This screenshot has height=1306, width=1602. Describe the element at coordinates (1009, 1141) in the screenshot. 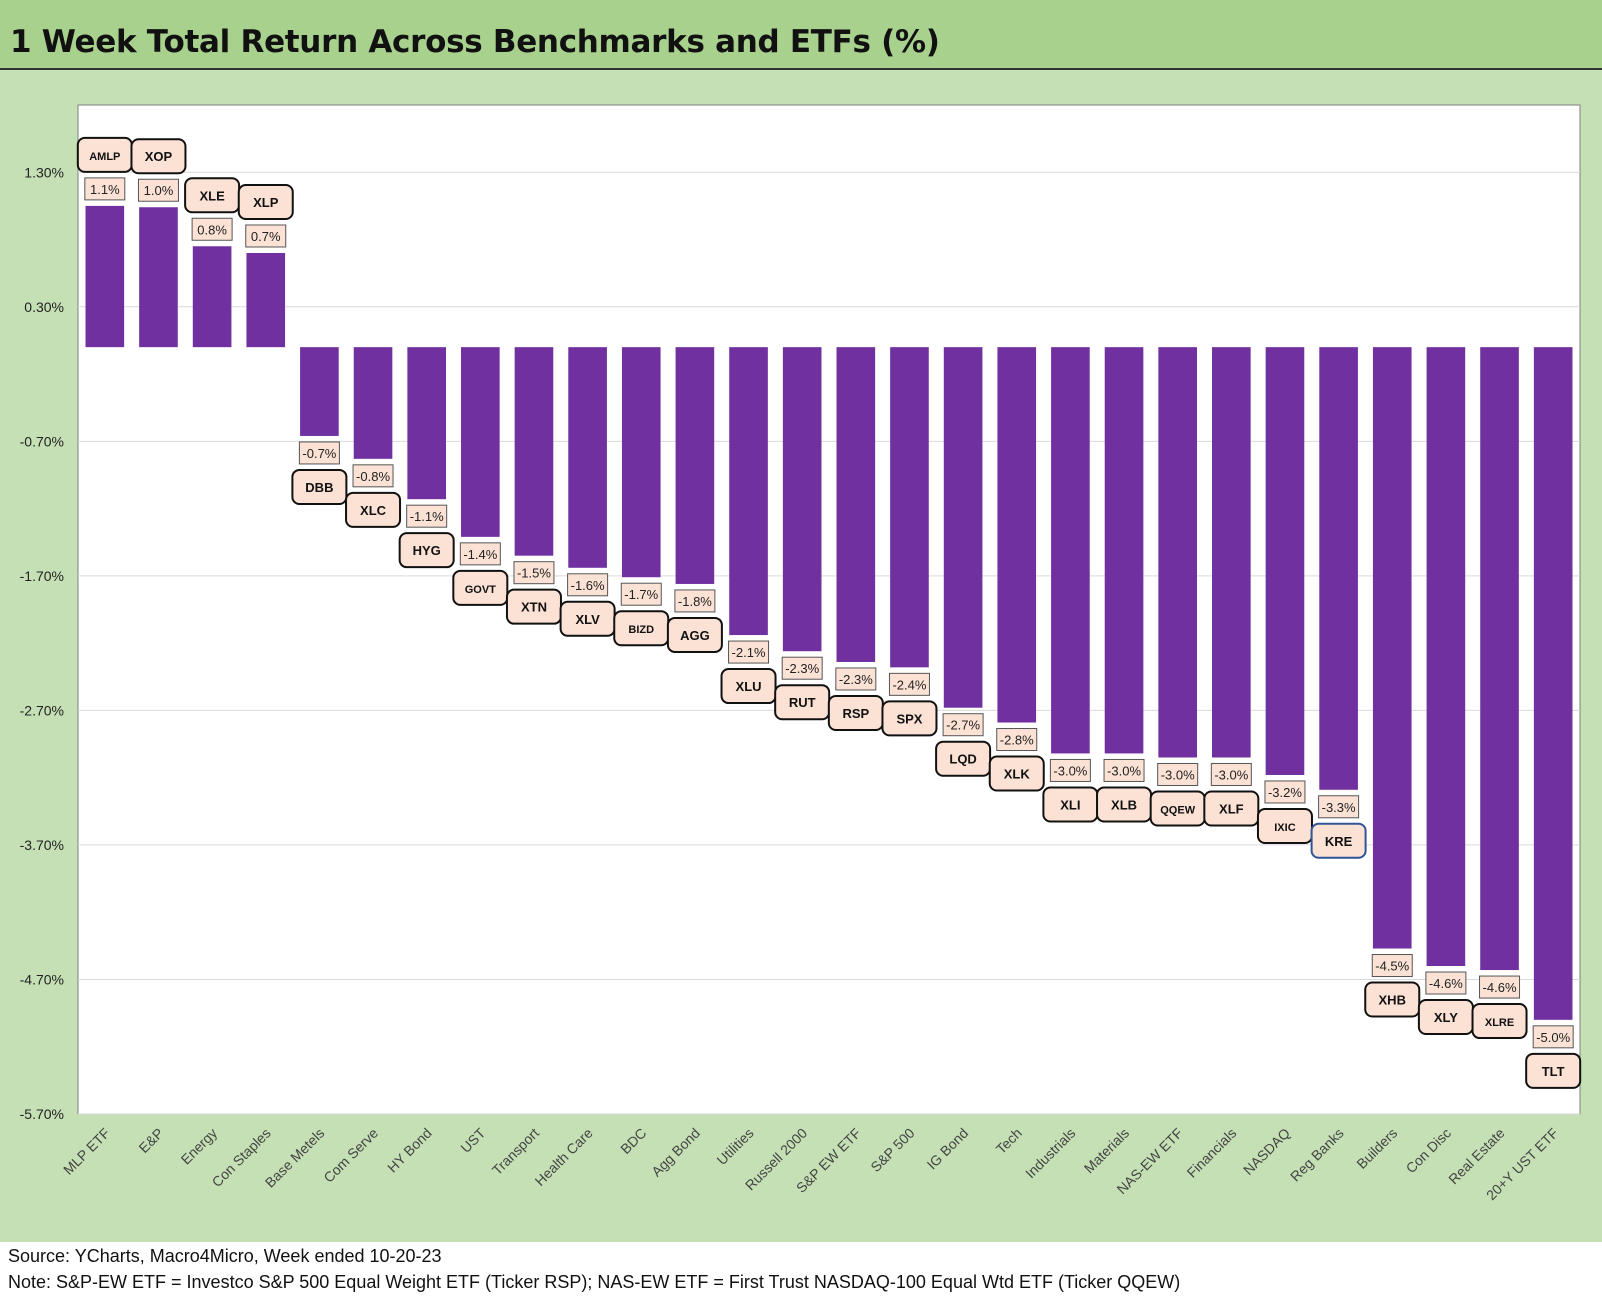

I see `x-tick-label: Tech` at that location.